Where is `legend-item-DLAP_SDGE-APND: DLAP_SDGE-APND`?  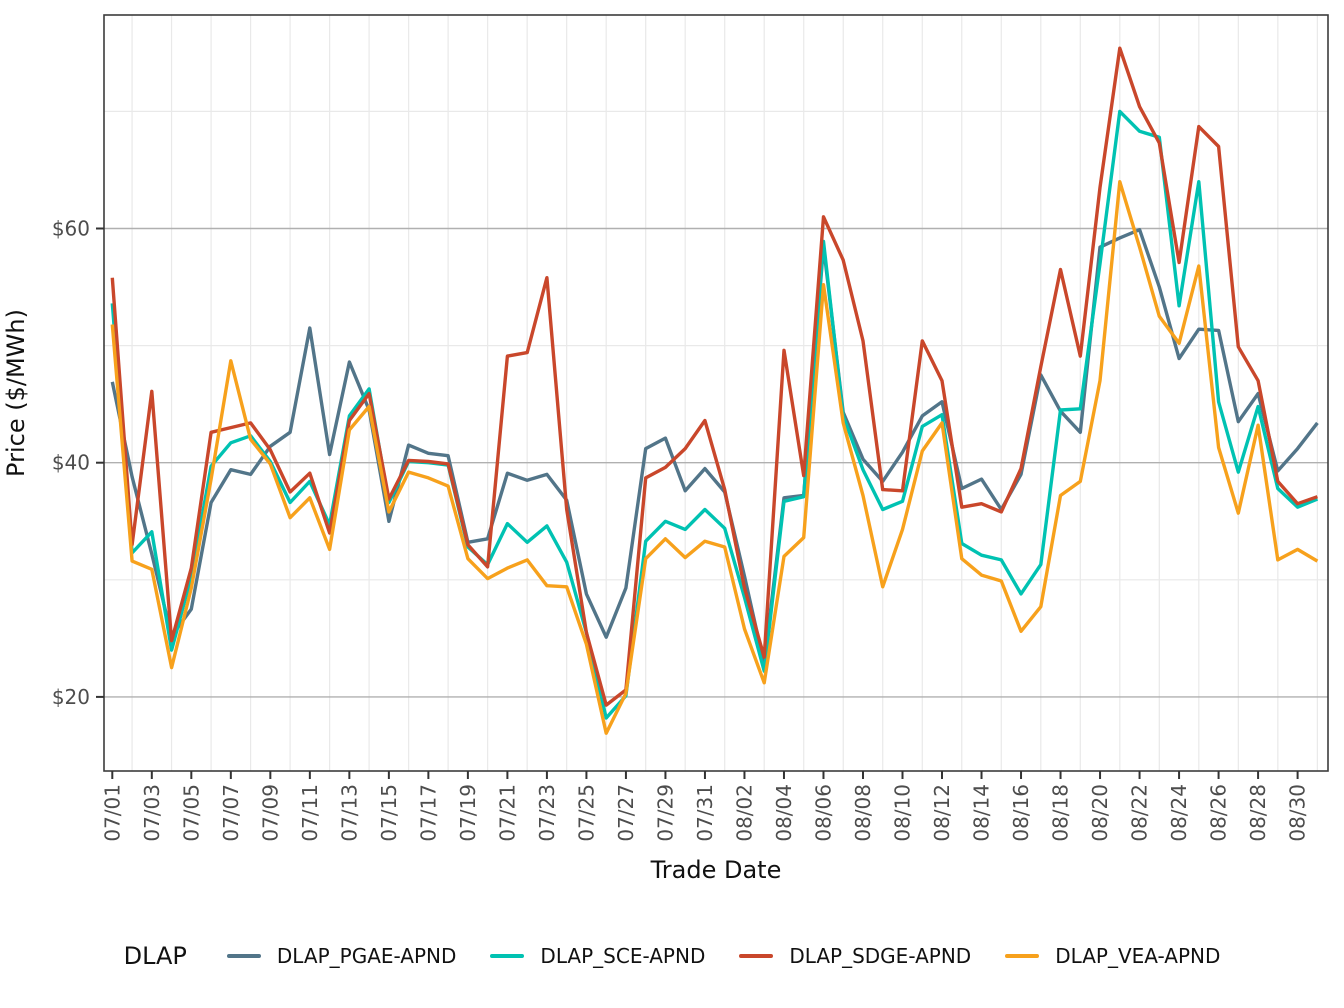
legend-item-DLAP_SDGE-APND: DLAP_SDGE-APND is located at coordinates (855, 956).